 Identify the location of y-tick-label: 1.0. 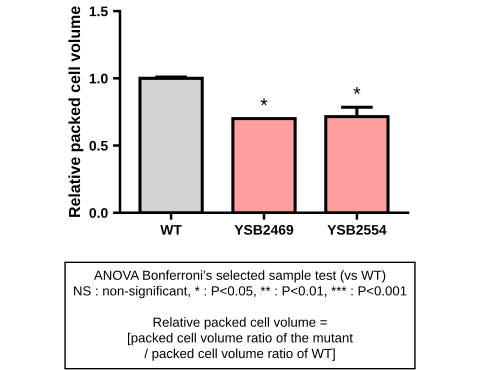
(99, 79).